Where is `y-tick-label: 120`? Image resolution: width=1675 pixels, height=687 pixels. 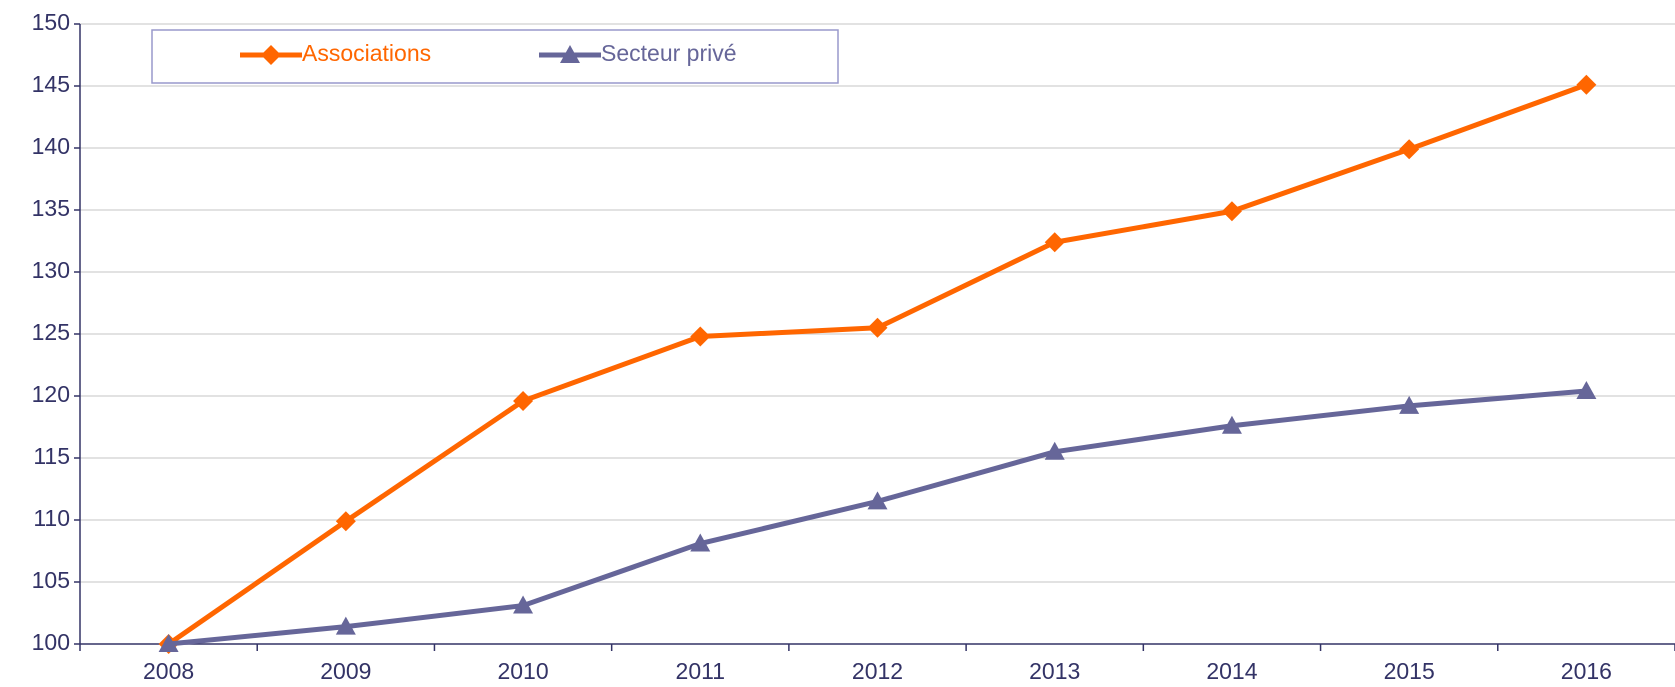
y-tick-label: 120 is located at coordinates (51, 394).